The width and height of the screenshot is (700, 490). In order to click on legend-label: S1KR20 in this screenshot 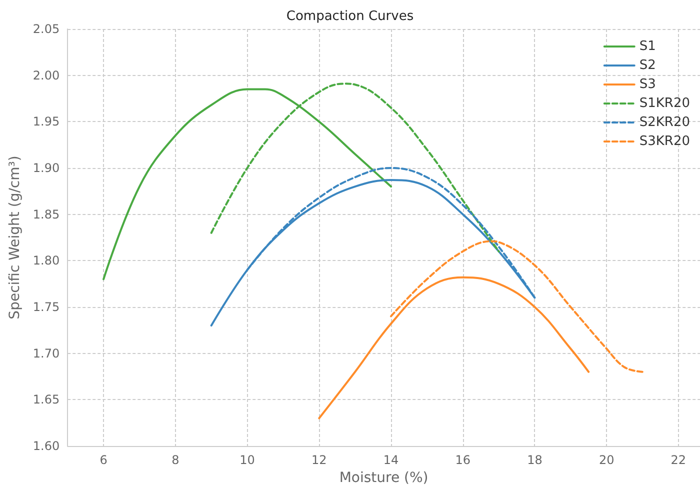, I will do `click(664, 103)`.